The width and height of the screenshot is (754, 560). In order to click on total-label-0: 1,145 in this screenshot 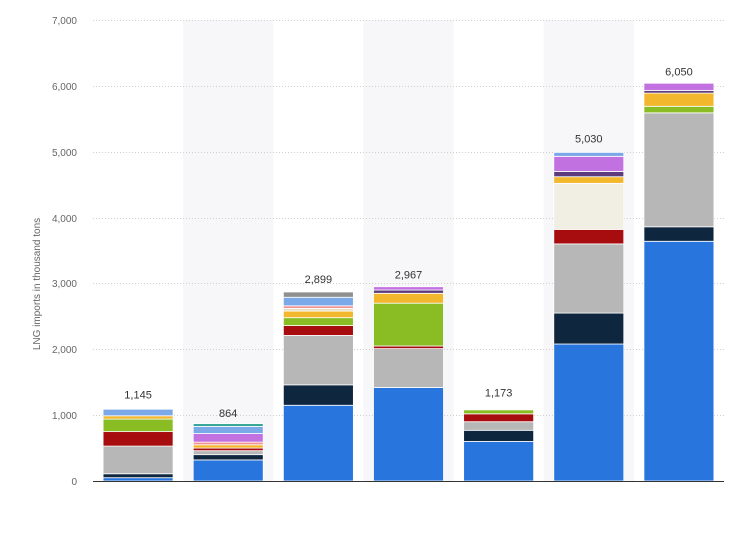, I will do `click(138, 396)`.